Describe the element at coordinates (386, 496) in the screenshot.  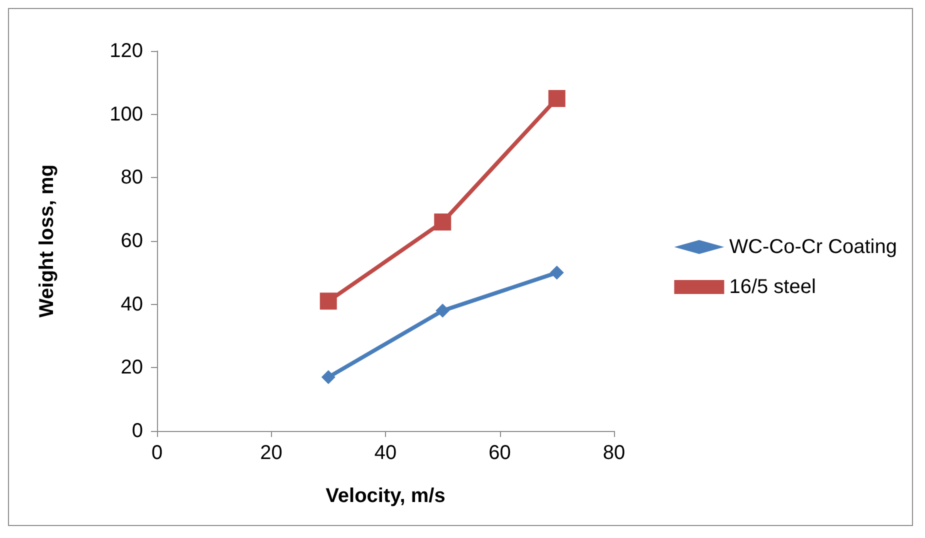
I see `x-axis-title: Velocity, m/s` at that location.